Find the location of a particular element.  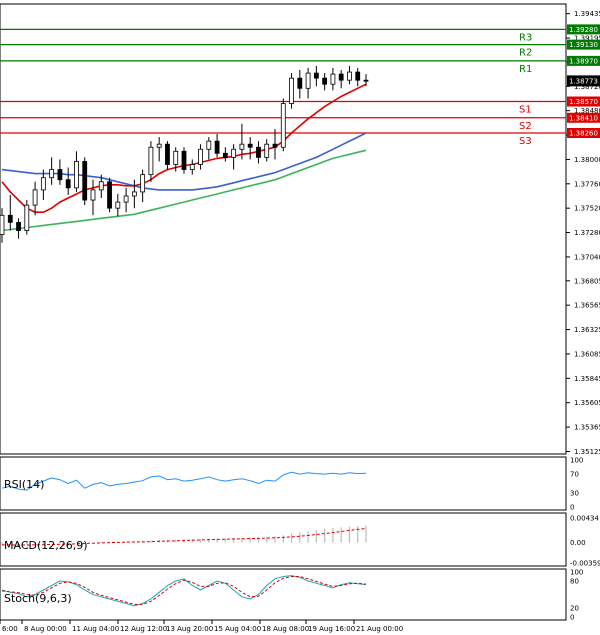

rsi-series is located at coordinates (184, 481).